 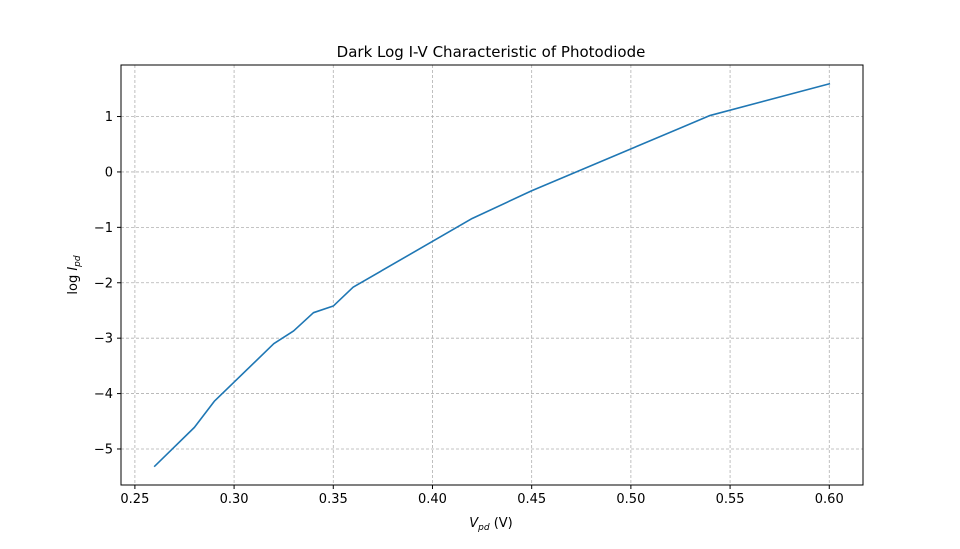 What do you see at coordinates (829, 499) in the screenshot?
I see `x-tick-label: 0.60` at bounding box center [829, 499].